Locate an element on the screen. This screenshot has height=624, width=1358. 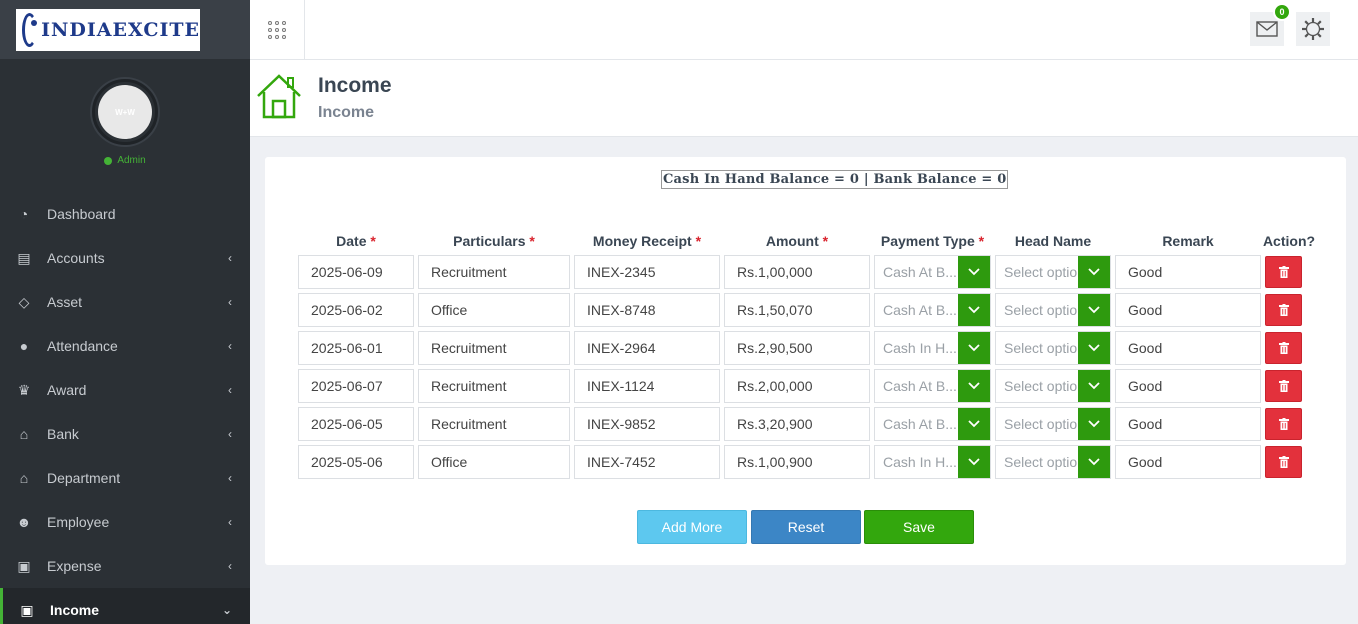
money-receipt-input: INEX-8748 is located at coordinates (647, 310).